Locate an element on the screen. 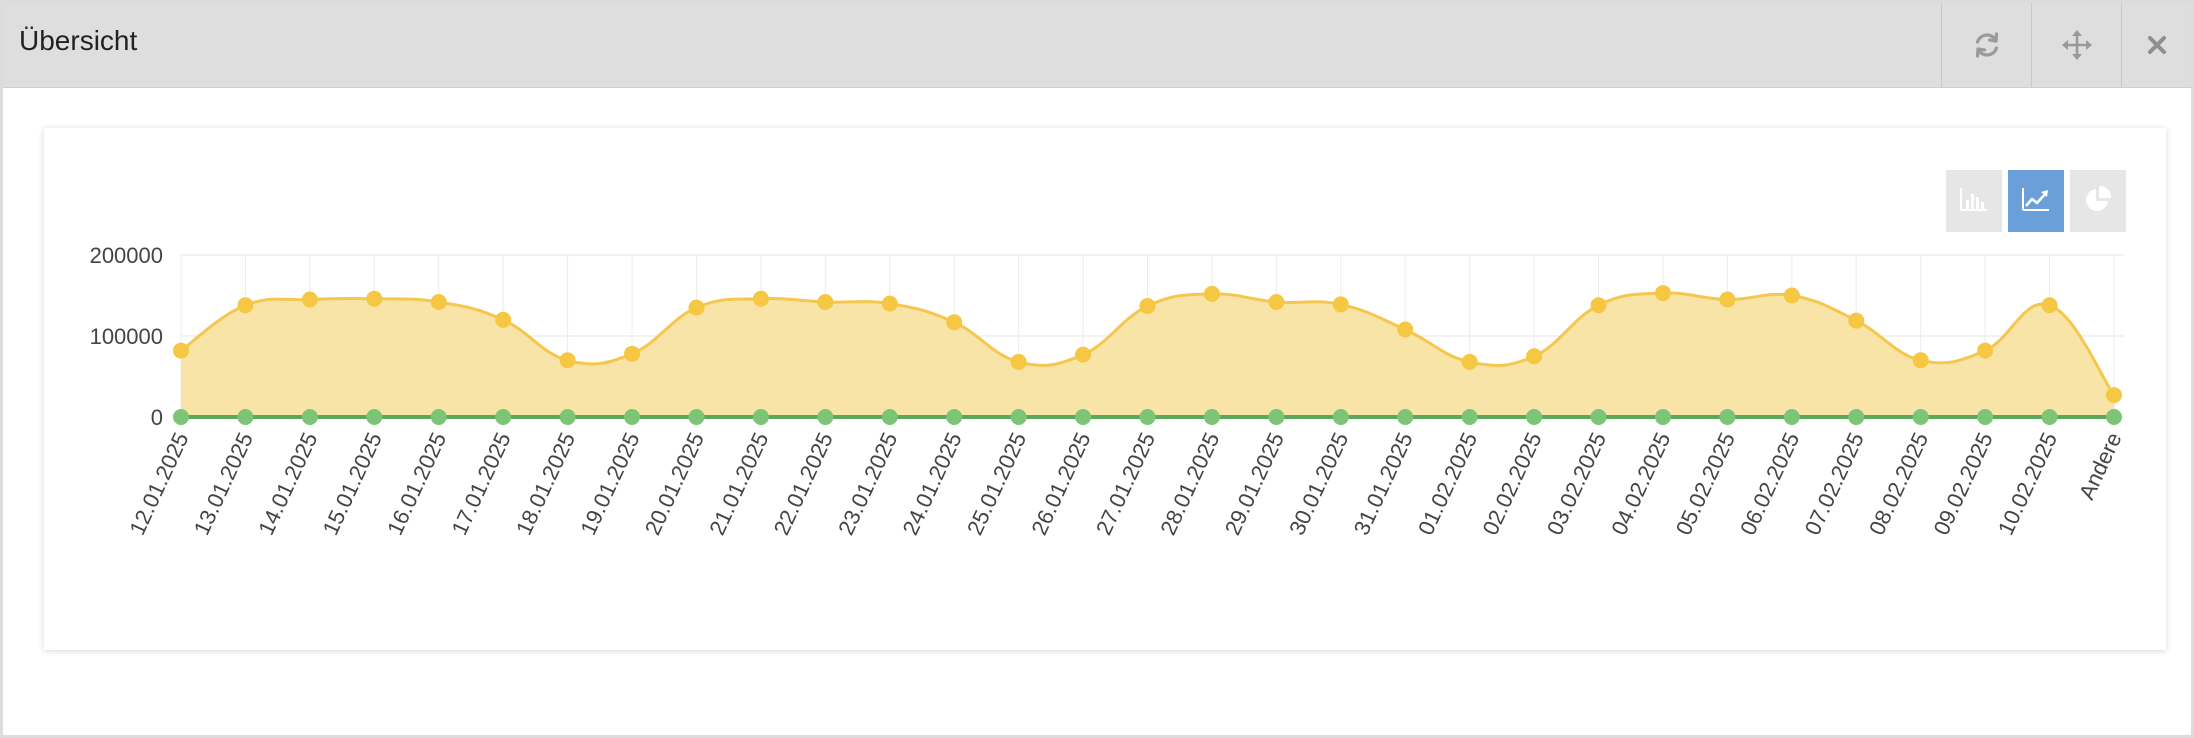  panel-title: Übersicht is located at coordinates (78, 40).